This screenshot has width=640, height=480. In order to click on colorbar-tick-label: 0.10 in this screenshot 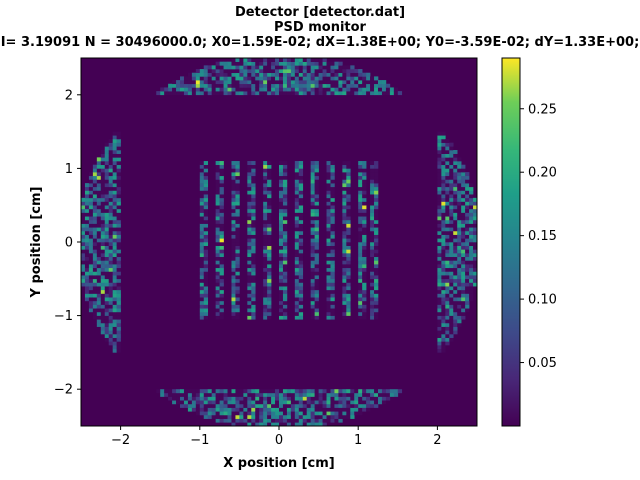, I will do `click(542, 300)`.